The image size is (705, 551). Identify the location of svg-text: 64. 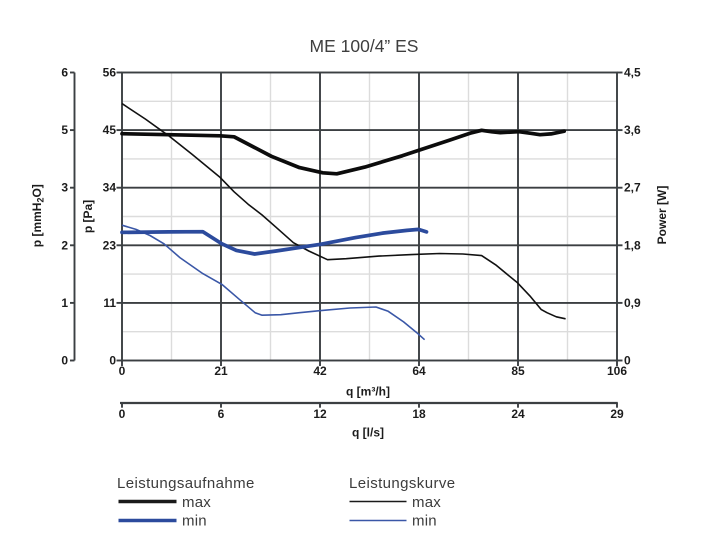
(419, 371).